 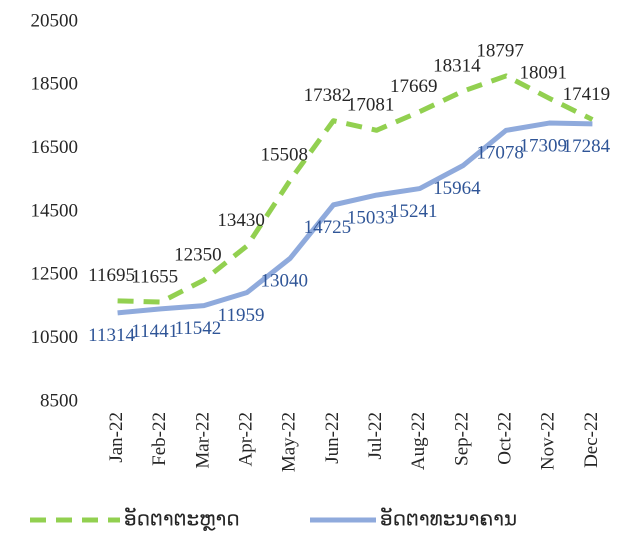 What do you see at coordinates (457, 188) in the screenshot?
I see `data-label: 15964` at bounding box center [457, 188].